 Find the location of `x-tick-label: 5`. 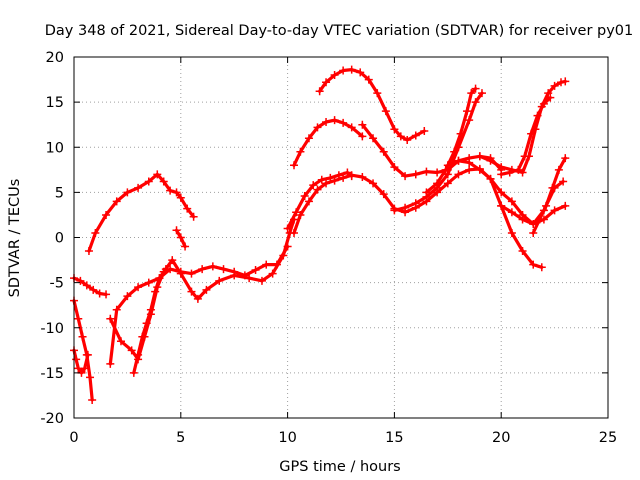

x-tick-label: 5 is located at coordinates (180, 438).